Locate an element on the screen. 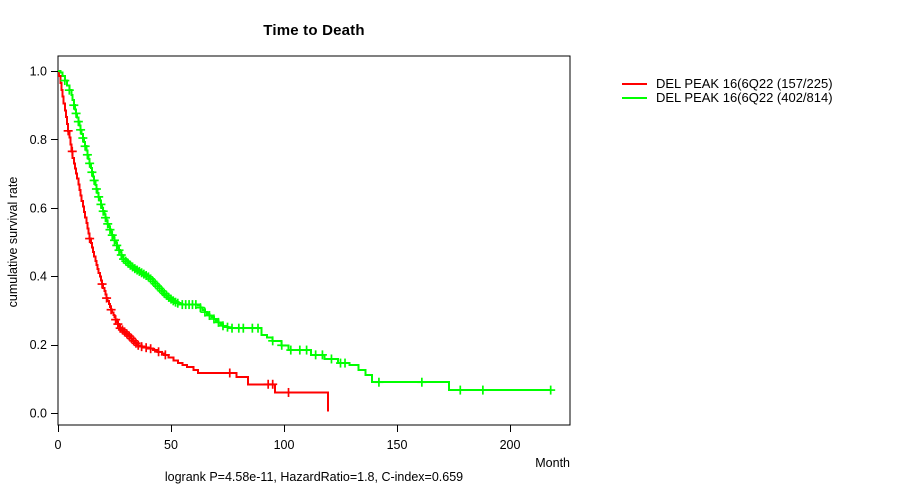 The height and width of the screenshot is (500, 900). y-tick-label: 0.4 is located at coordinates (38, 277).